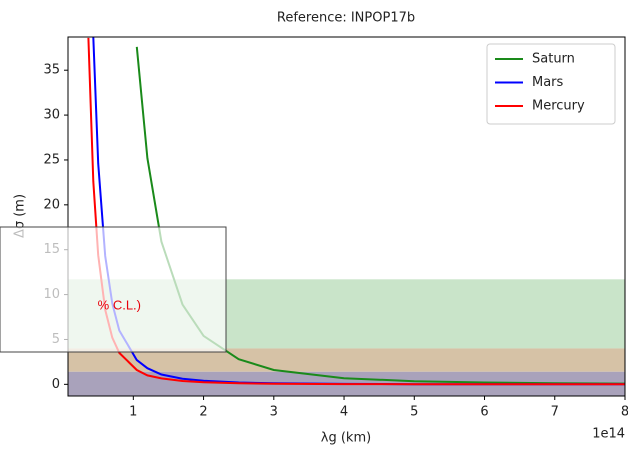 The image size is (628, 453). I want to click on chart-title: Reference: INPOP17b, so click(346, 18).